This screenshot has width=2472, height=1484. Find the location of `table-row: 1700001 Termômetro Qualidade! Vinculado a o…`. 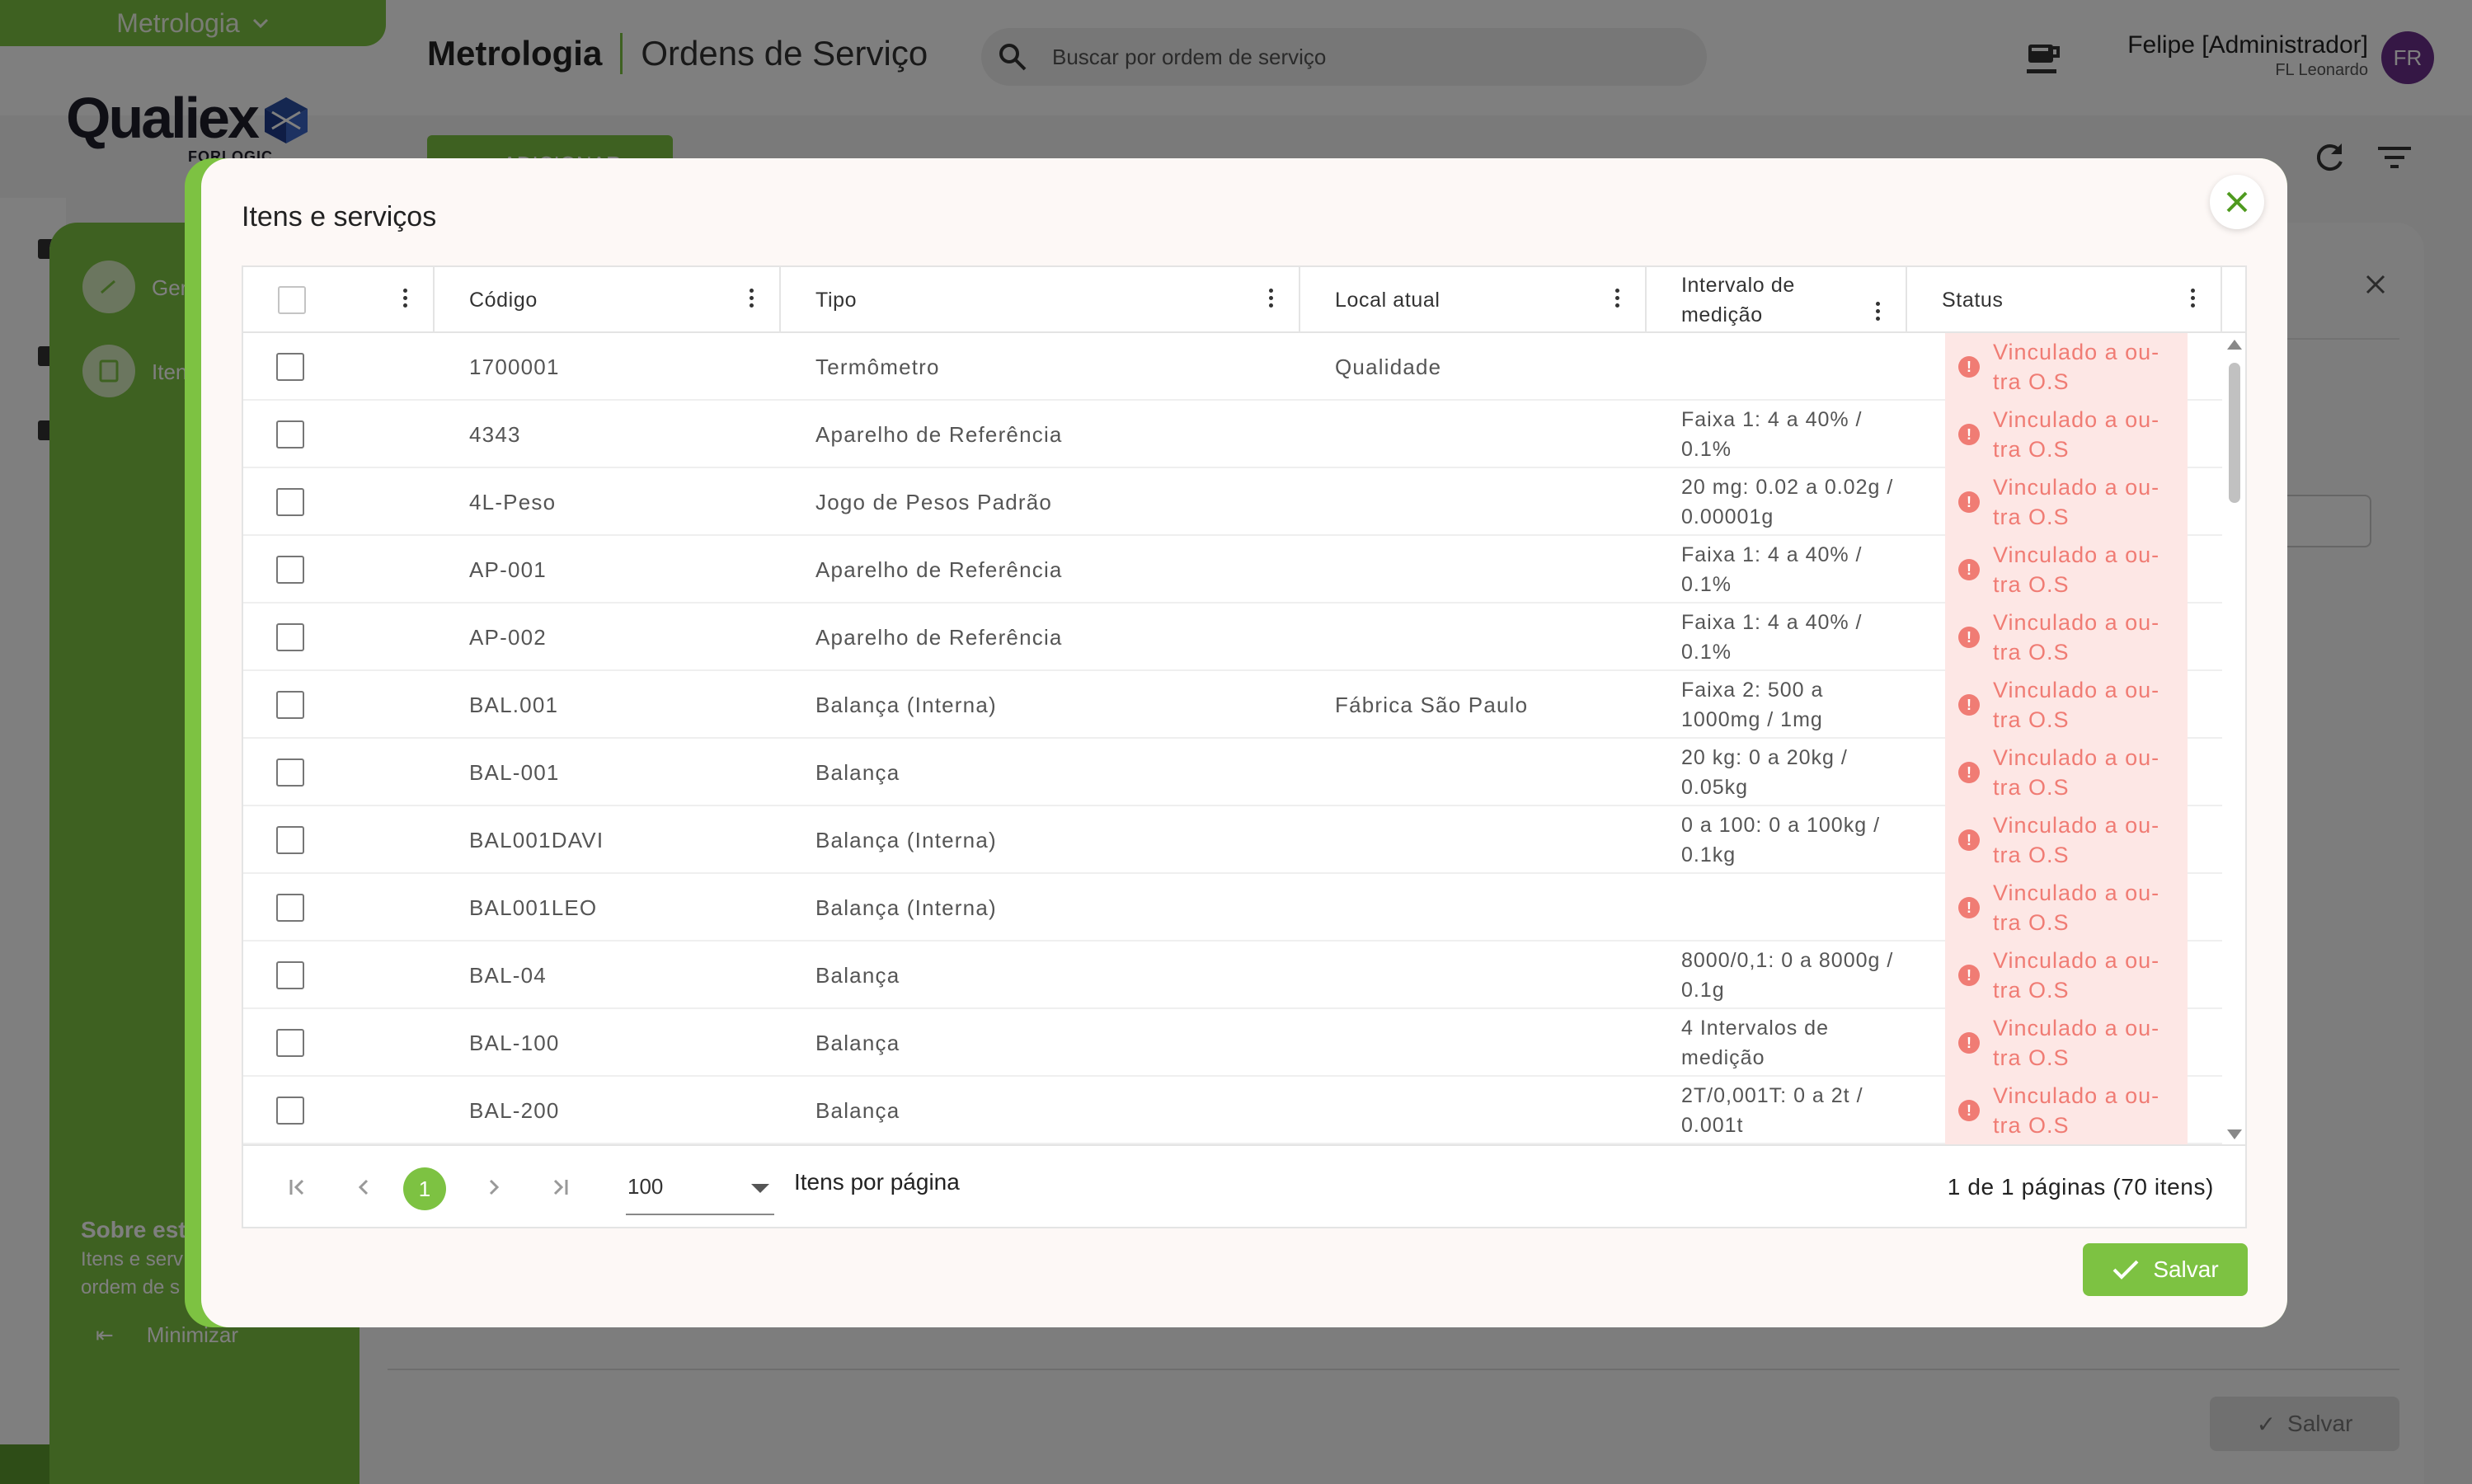

table-row: 1700001 Termômetro Qualidade! Vinculado a o… is located at coordinates (1232, 367).